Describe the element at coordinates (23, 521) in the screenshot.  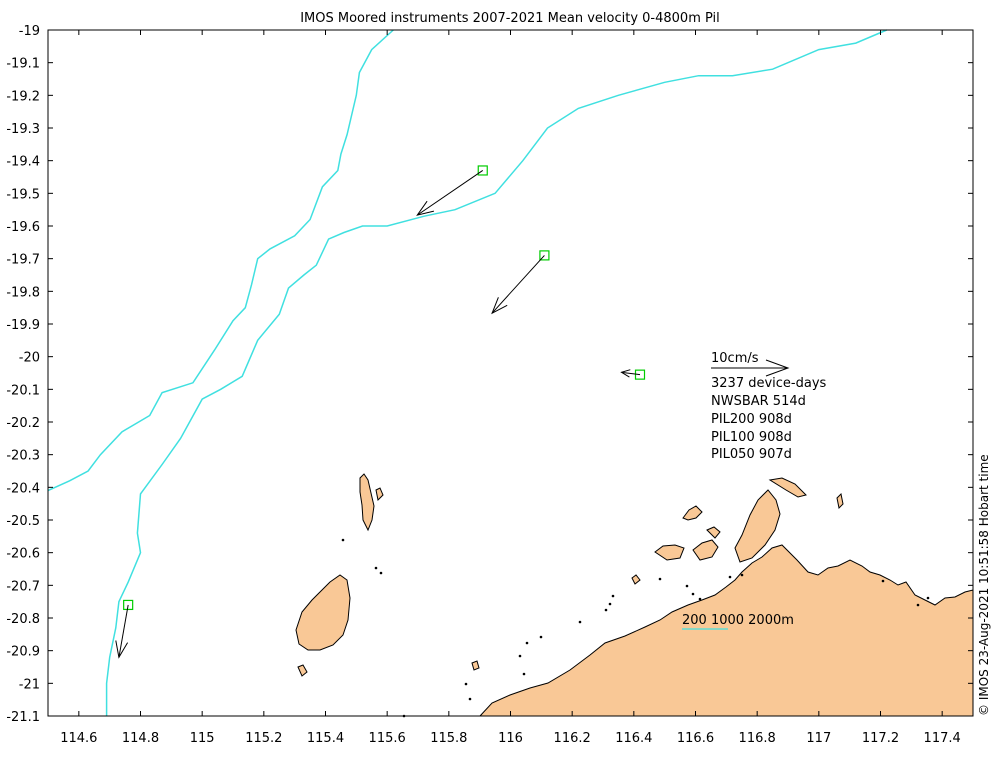
I see `y-tick-label: -20.5` at that location.